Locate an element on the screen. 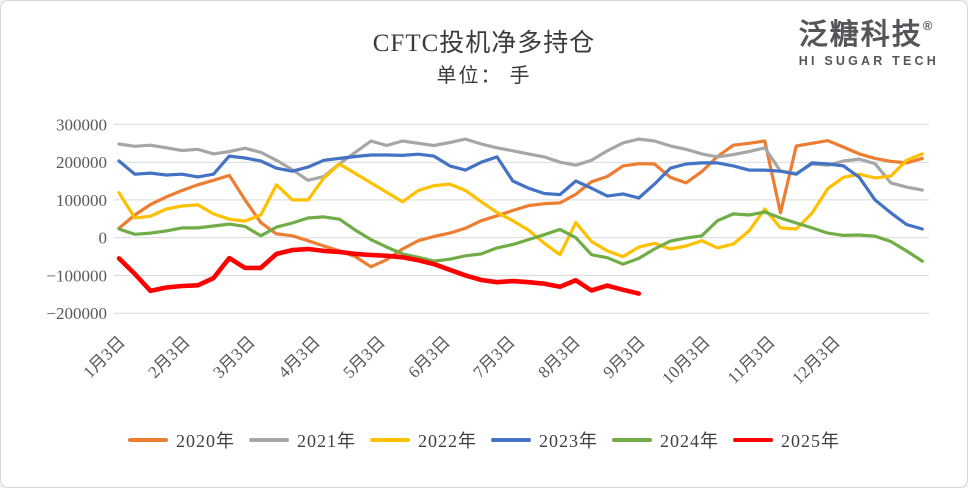  legend-swatch-2021 is located at coordinates (269, 440).